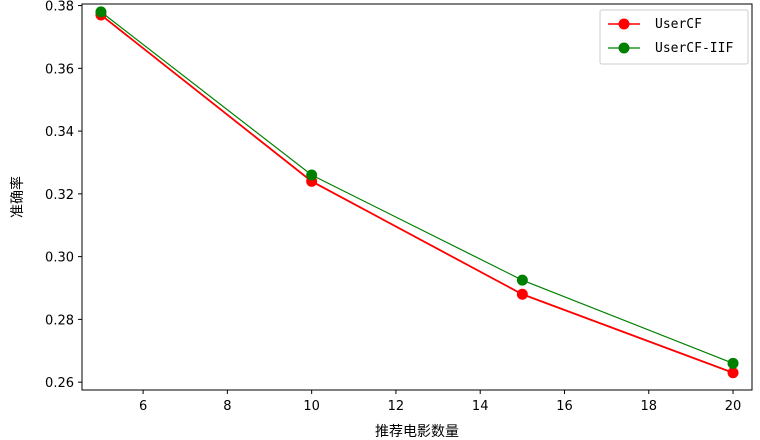 The width and height of the screenshot is (760, 440). What do you see at coordinates (480, 406) in the screenshot?
I see `x-tick-label: 14` at bounding box center [480, 406].